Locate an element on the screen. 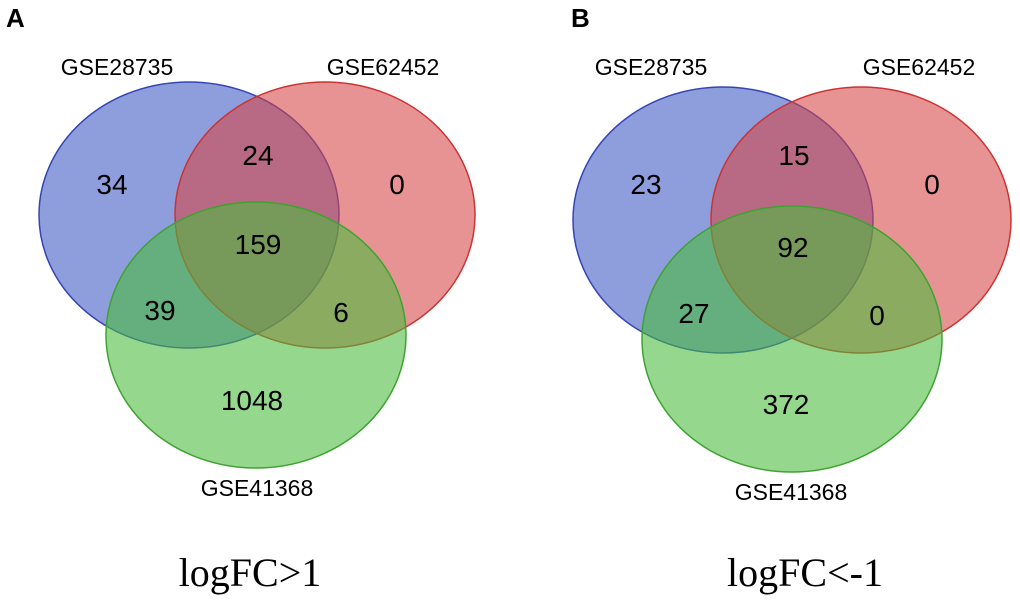 Image resolution: width=1020 pixels, height=602 pixels. panel-a-set-label-gse62452: GSE62452 is located at coordinates (383, 67).